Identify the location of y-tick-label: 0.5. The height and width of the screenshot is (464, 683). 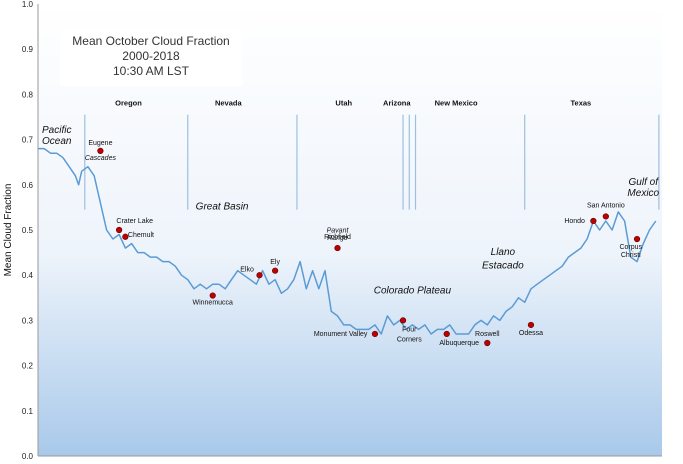
(28, 230).